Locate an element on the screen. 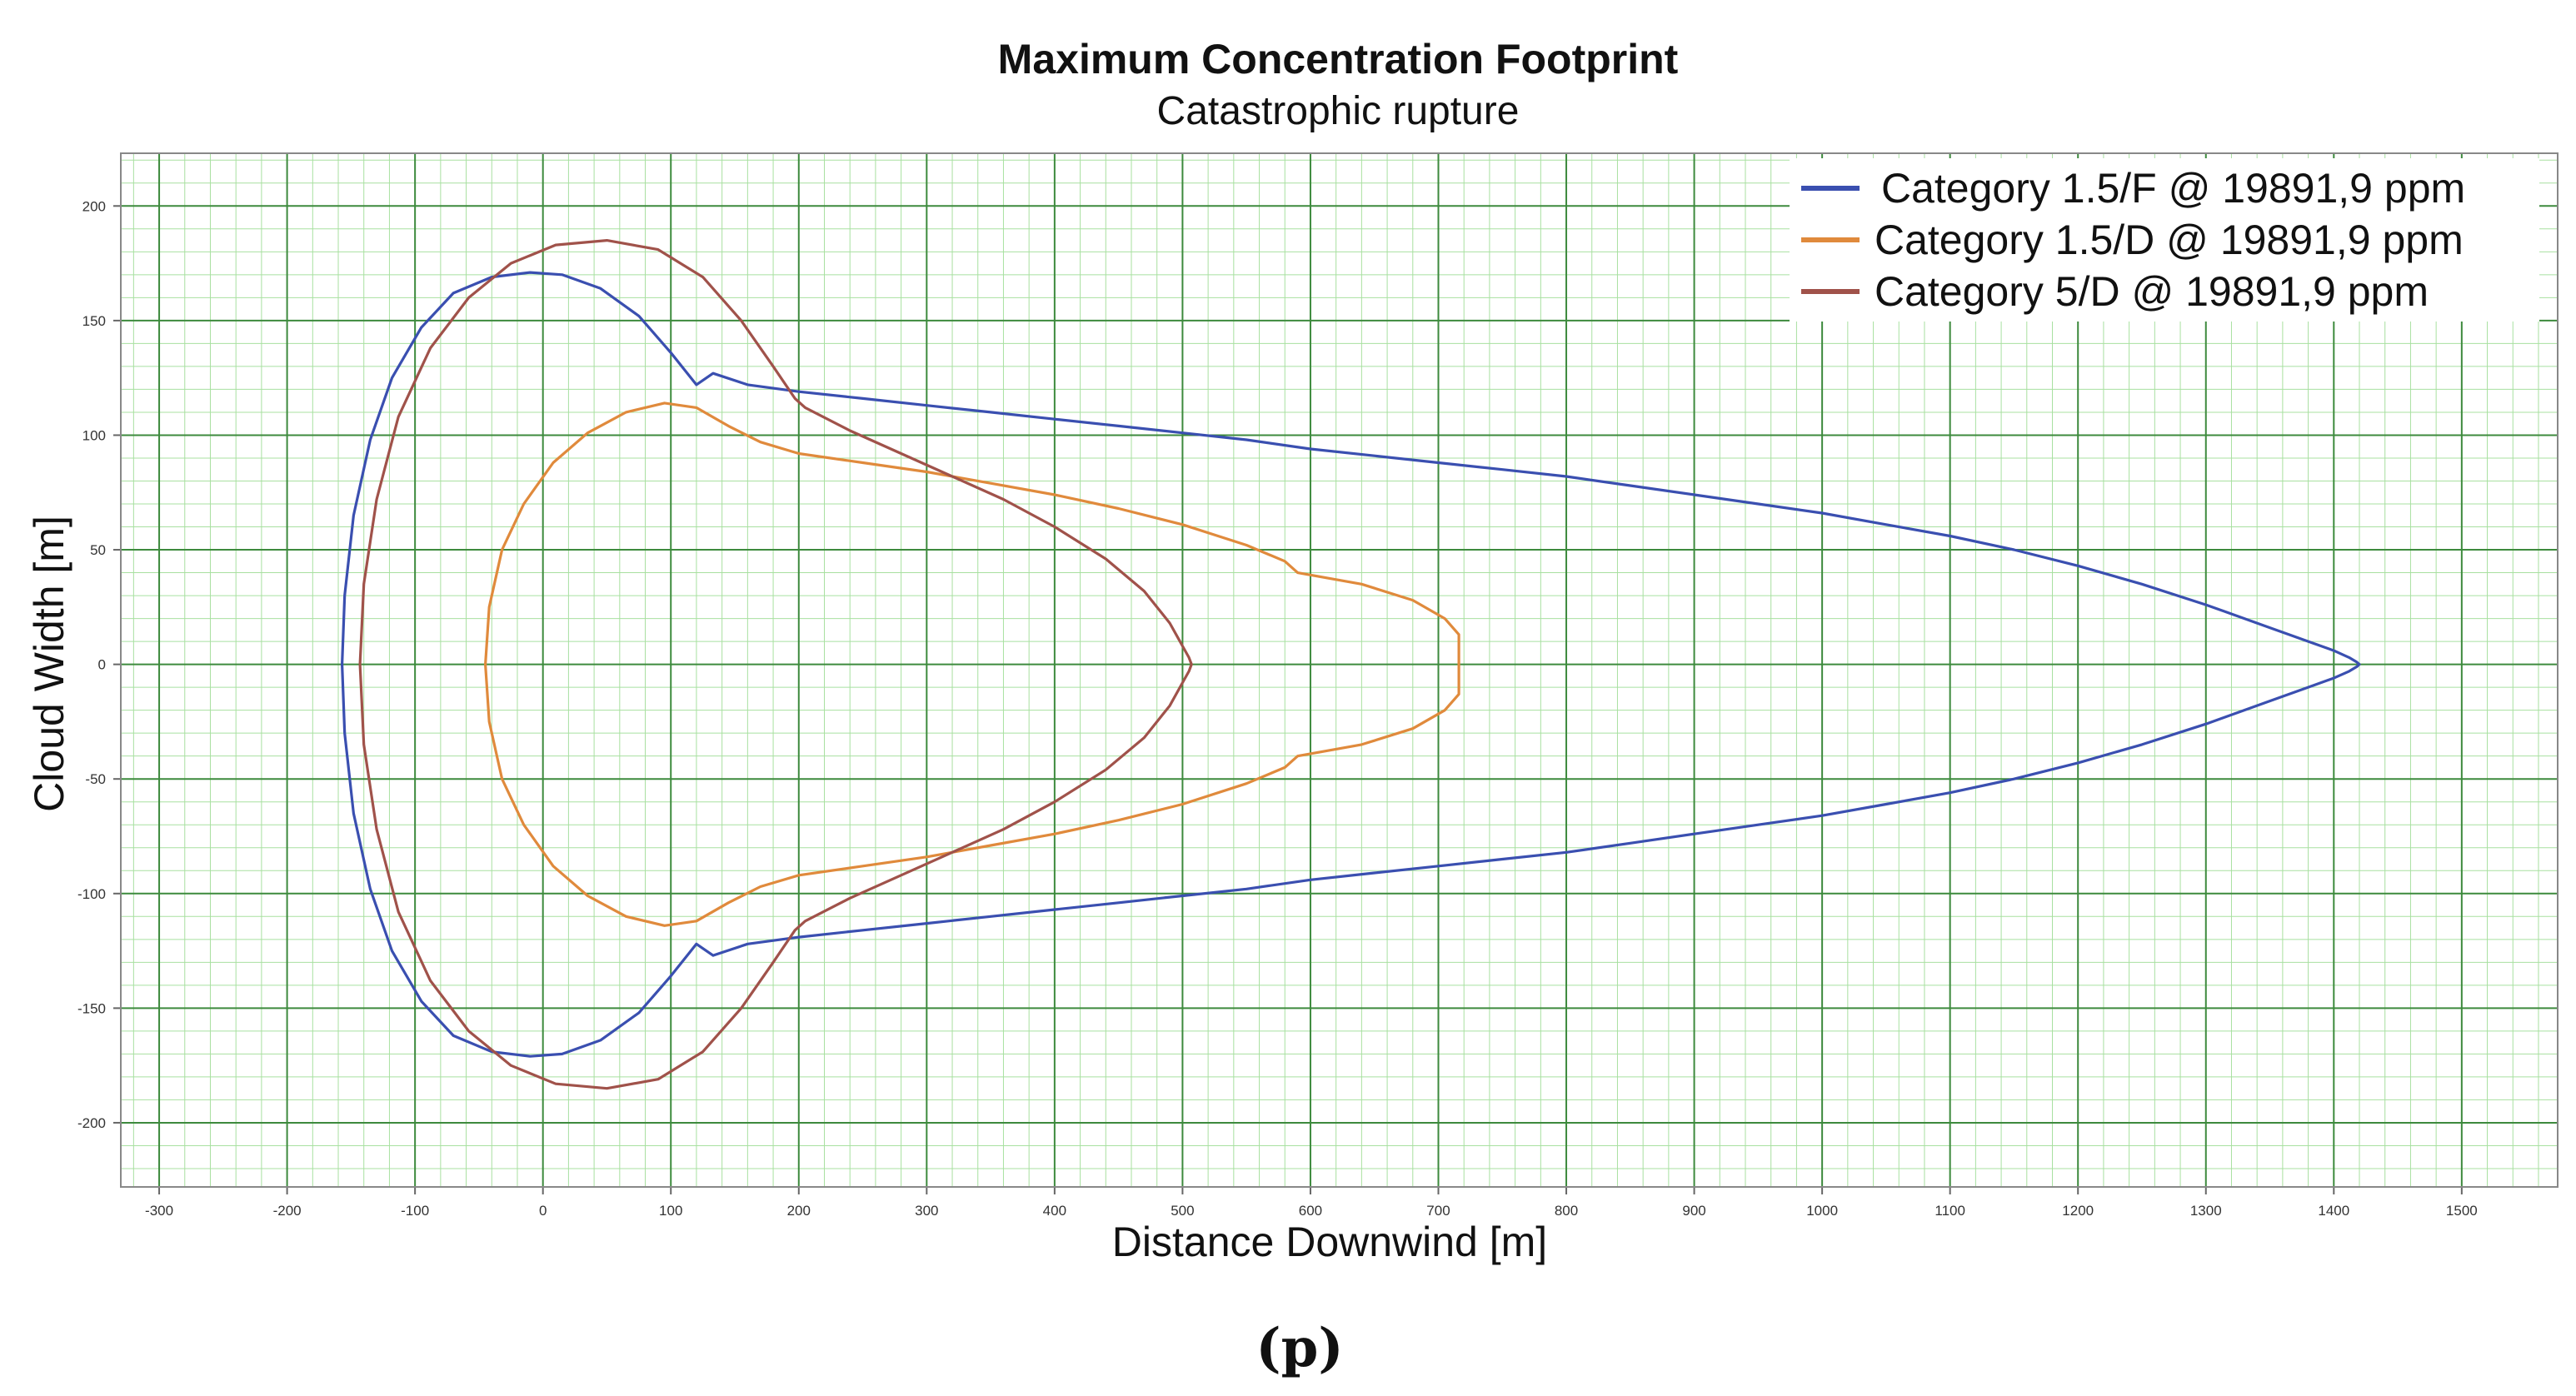 The height and width of the screenshot is (1396, 2576). legend-label-2: Category 1.5/D @ 19891,9 ppm is located at coordinates (2169, 240).